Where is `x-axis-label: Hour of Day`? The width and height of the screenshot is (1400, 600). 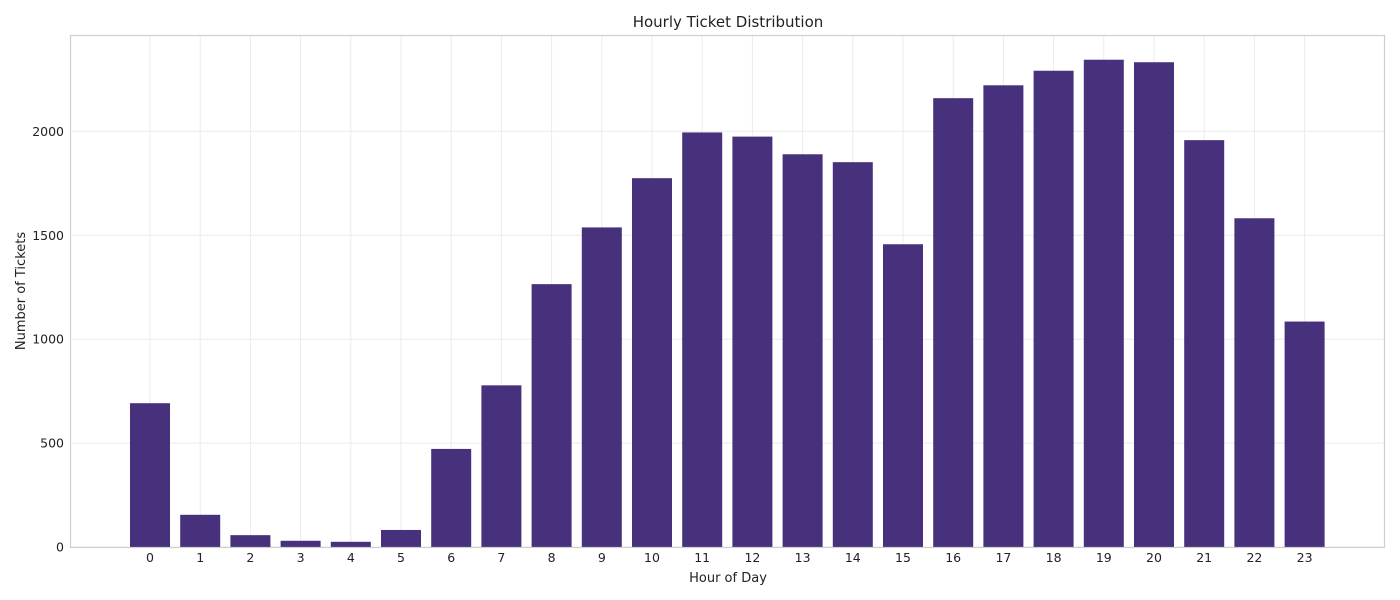 x-axis-label: Hour of Day is located at coordinates (728, 578).